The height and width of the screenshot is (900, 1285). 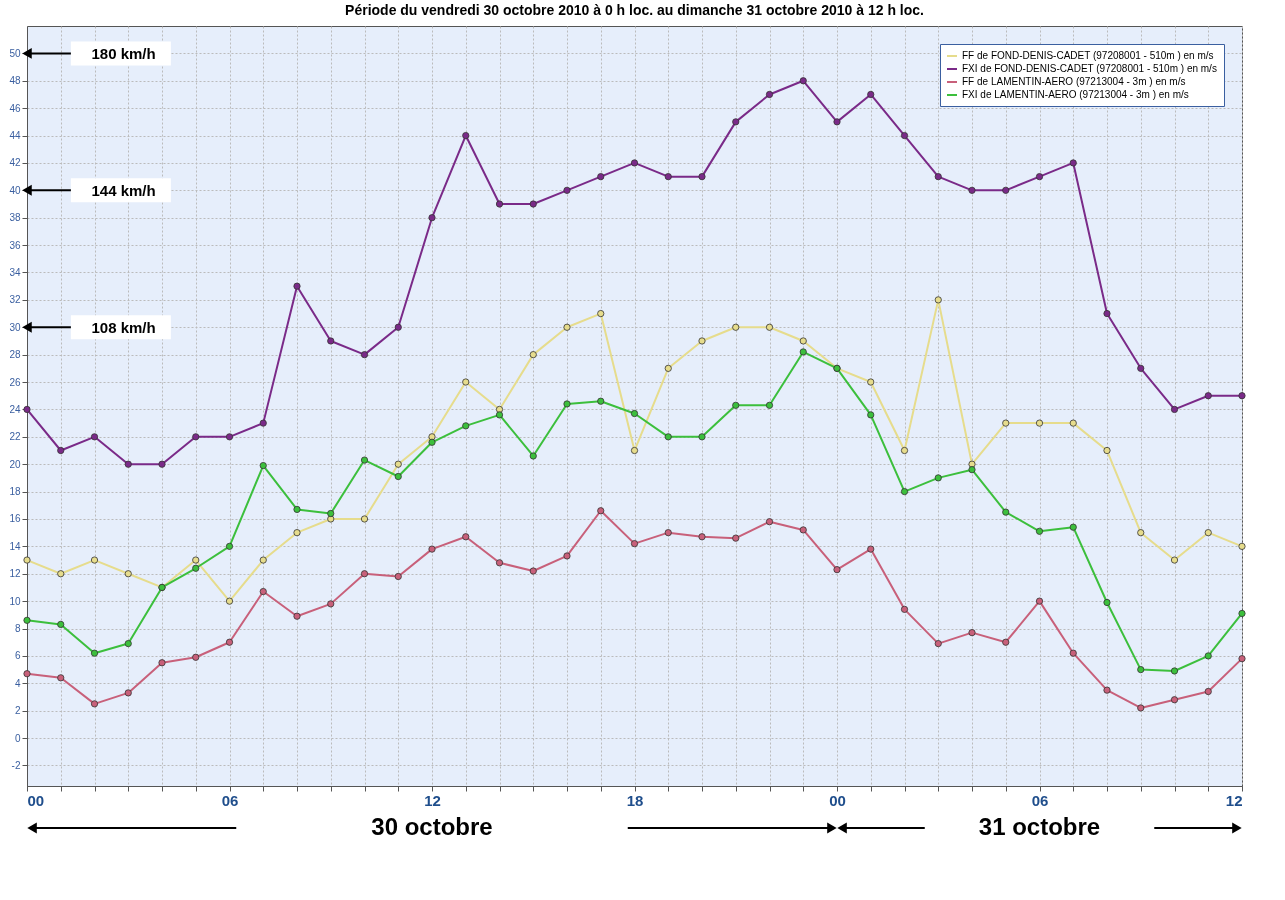 What do you see at coordinates (15, 492) in the screenshot?
I see `y-tick-label: 18` at bounding box center [15, 492].